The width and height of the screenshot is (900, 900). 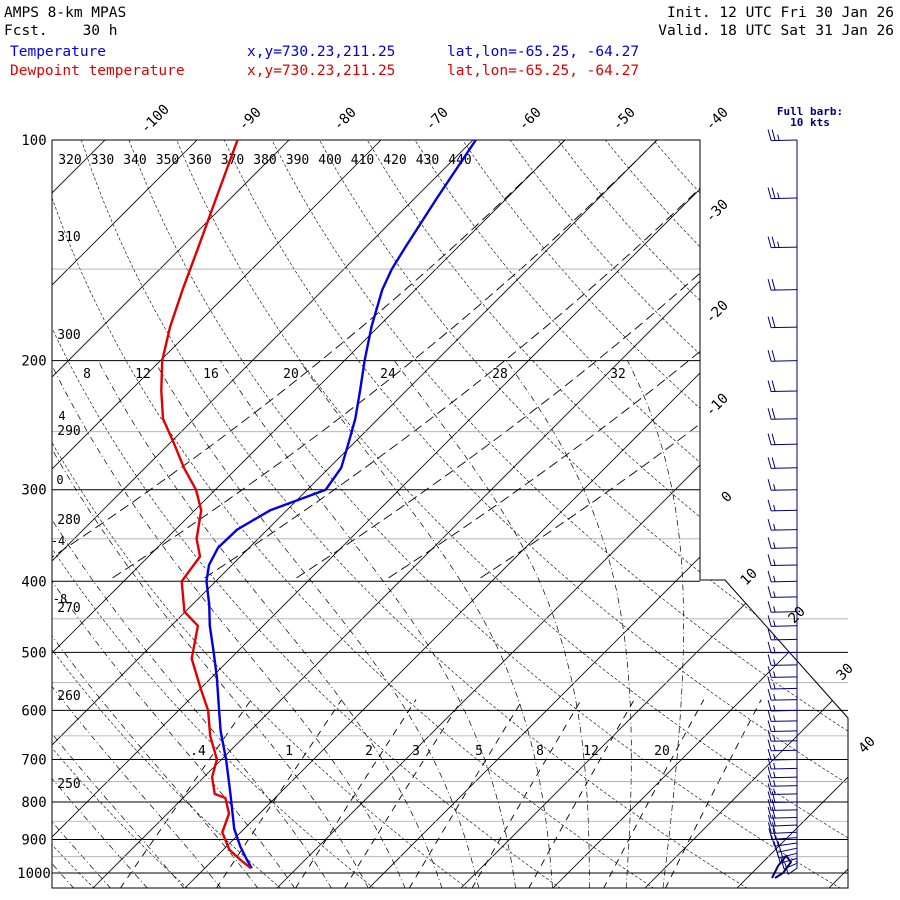 I want to click on mixing-ratio-label: 20, so click(x=662, y=751).